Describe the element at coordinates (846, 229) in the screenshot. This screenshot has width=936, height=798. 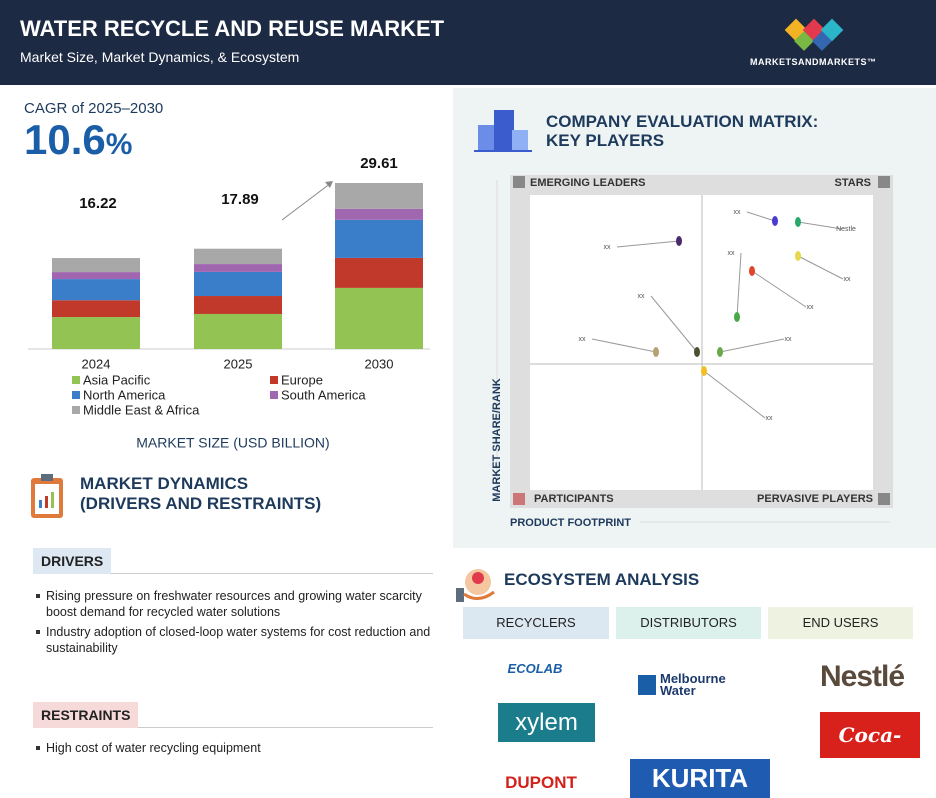
I see `company-label: Nestle` at that location.